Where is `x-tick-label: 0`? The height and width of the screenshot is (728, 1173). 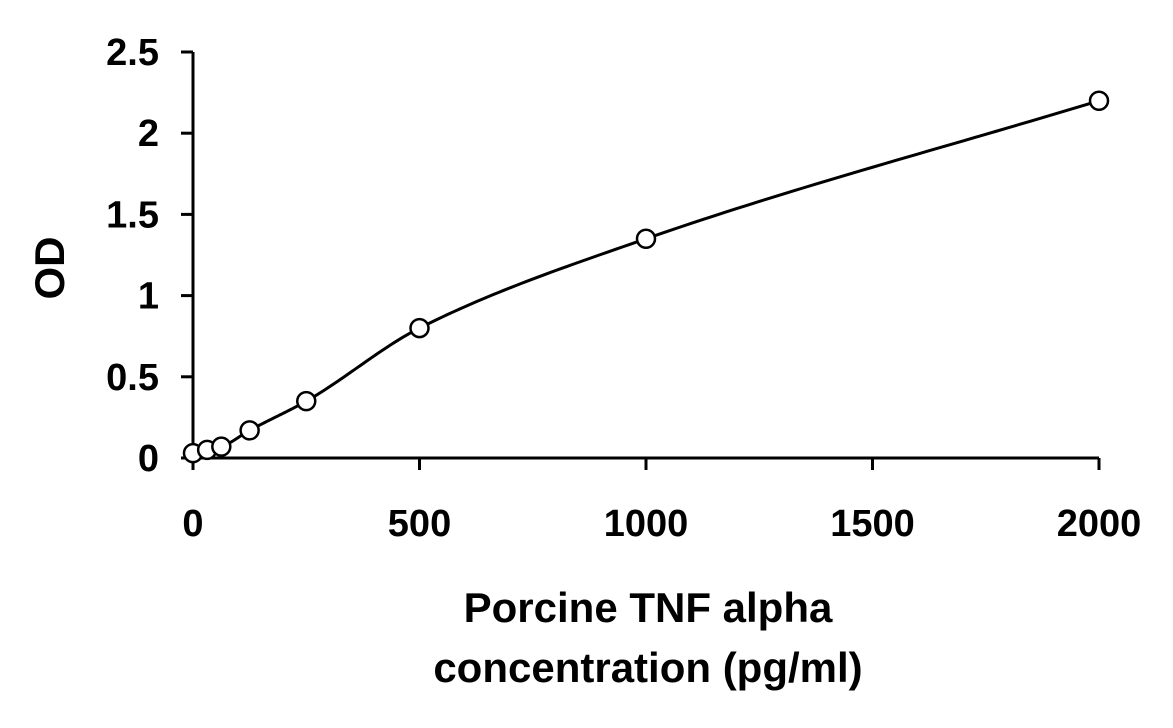
x-tick-label: 0 is located at coordinates (192, 524).